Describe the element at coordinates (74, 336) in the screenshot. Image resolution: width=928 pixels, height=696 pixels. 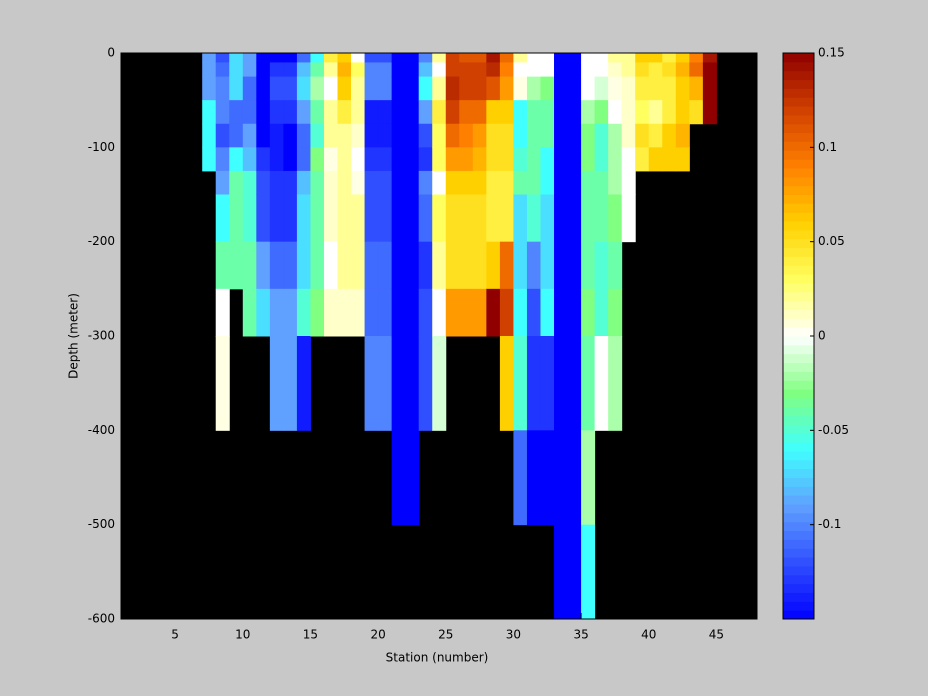
I see `y-axis-label: Depth (meter)` at that location.